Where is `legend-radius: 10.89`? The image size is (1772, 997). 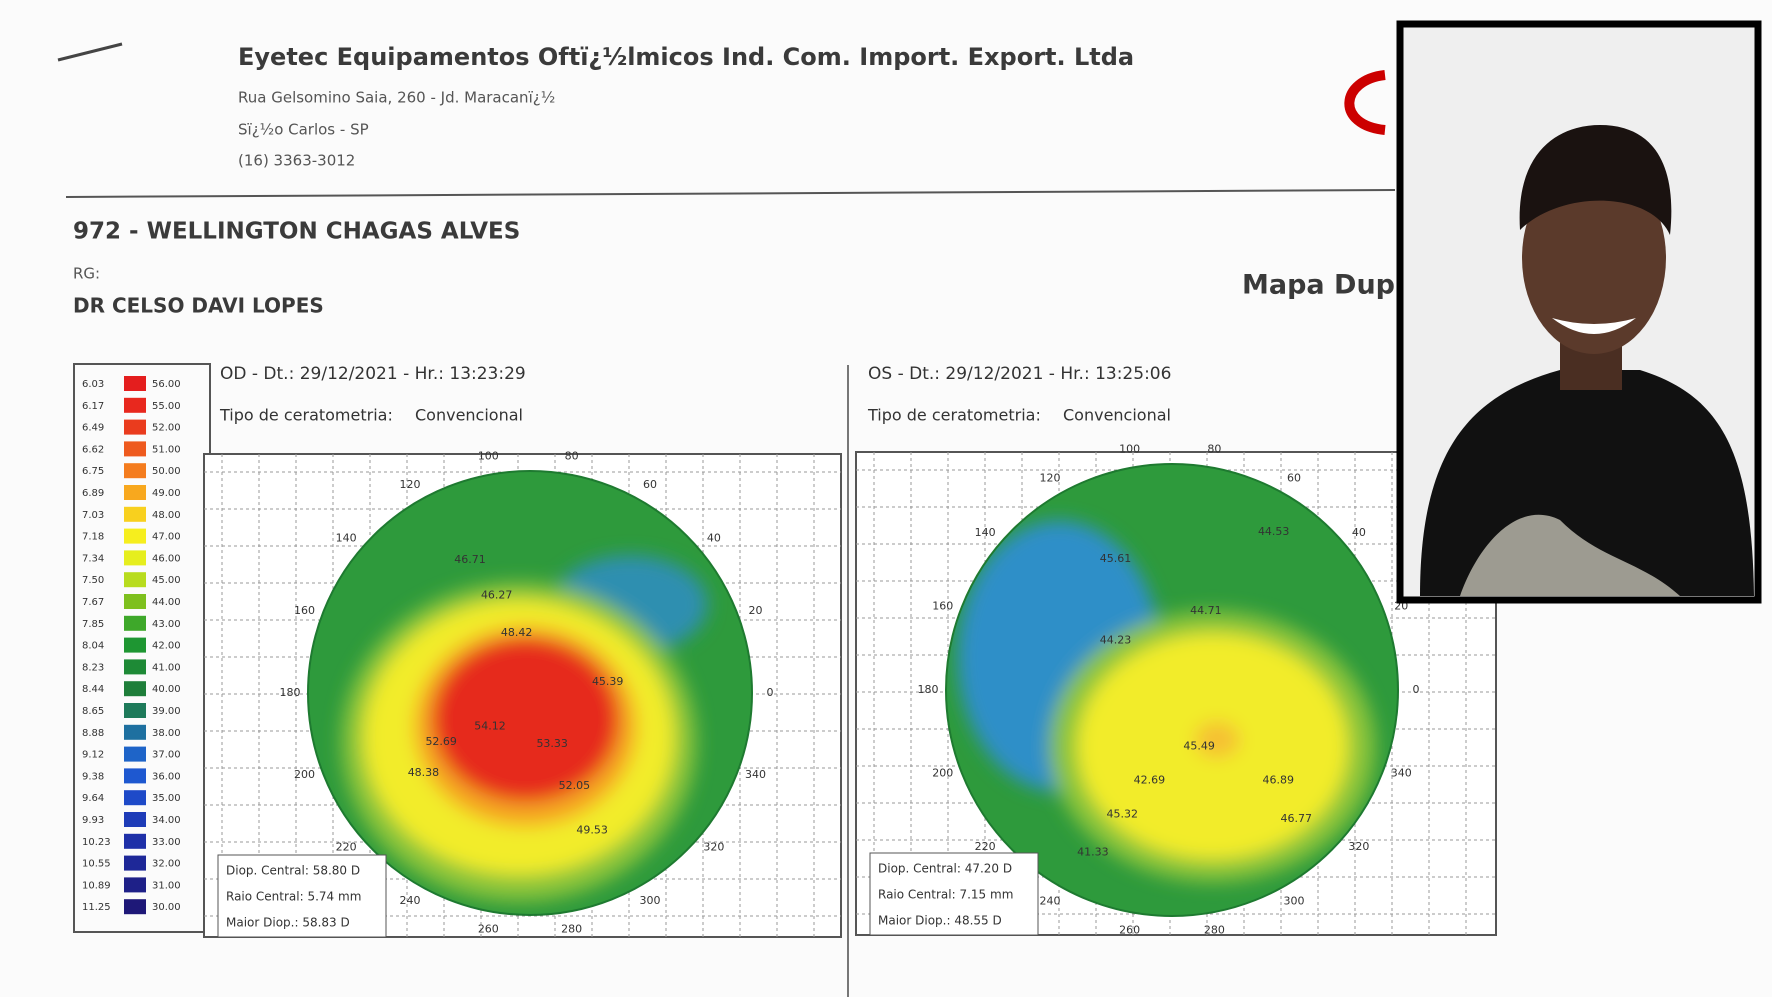 legend-radius: 10.89 is located at coordinates (96, 885).